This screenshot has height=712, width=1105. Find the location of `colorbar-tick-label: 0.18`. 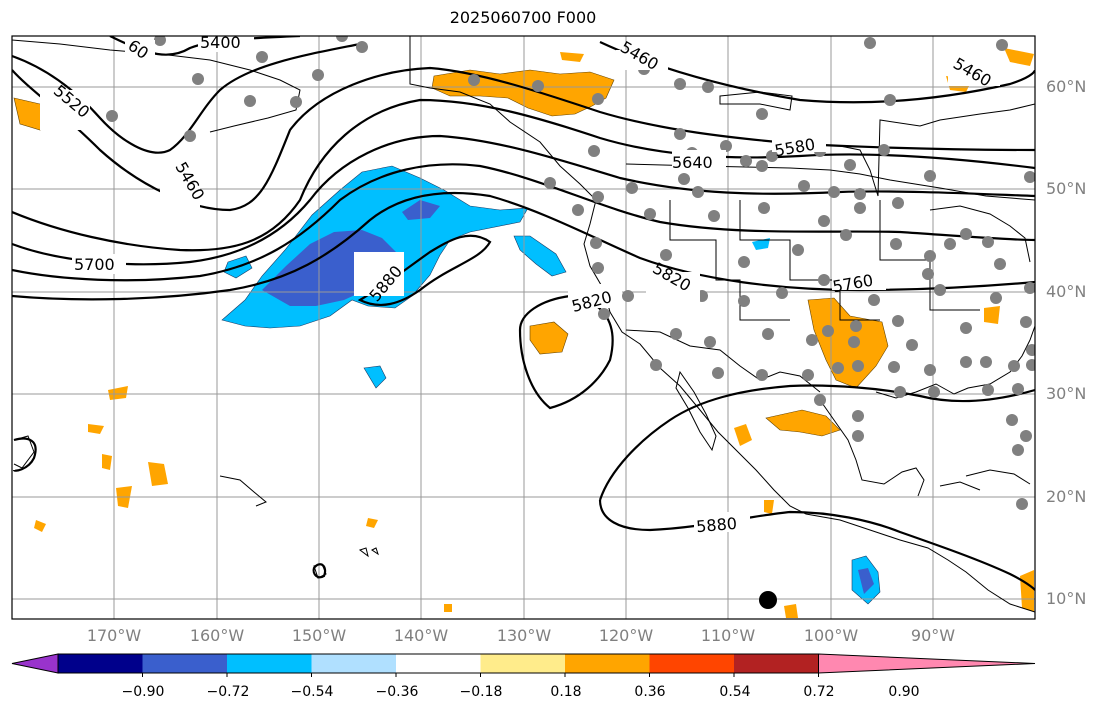

colorbar-tick-label: 0.18 is located at coordinates (566, 692).